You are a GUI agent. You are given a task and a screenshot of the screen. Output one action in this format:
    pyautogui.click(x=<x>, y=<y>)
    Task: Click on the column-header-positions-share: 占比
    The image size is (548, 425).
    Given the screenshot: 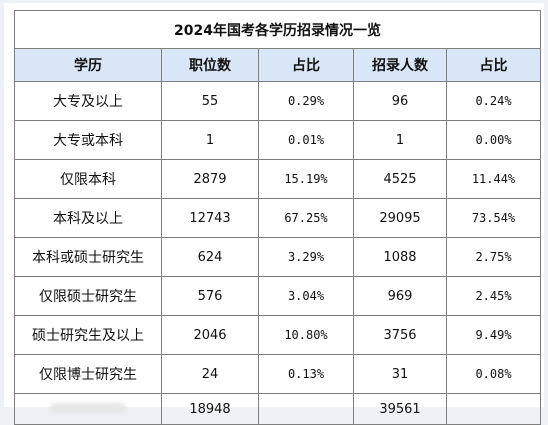 What is the action you would take?
    pyautogui.click(x=306, y=65)
    